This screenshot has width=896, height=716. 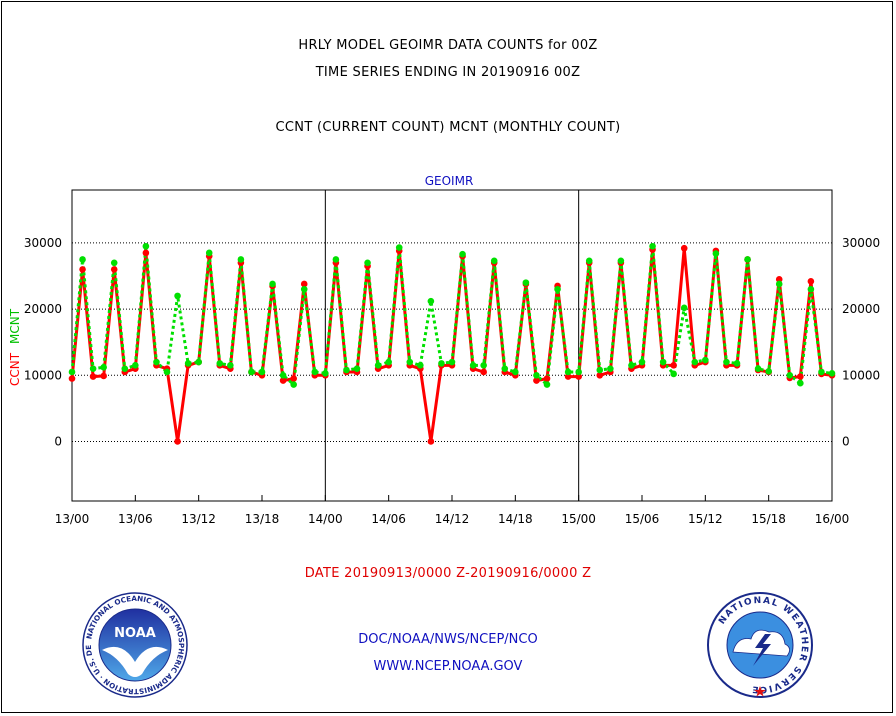 I want to click on y-tick-label-left: 30000, so click(x=43, y=243).